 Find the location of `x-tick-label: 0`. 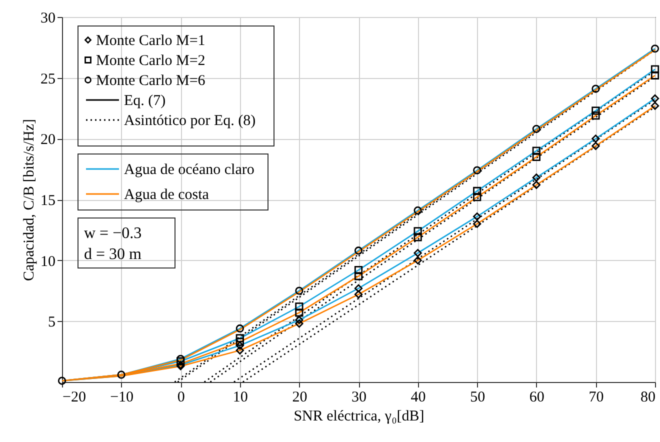

x-tick-label: 0 is located at coordinates (181, 398).